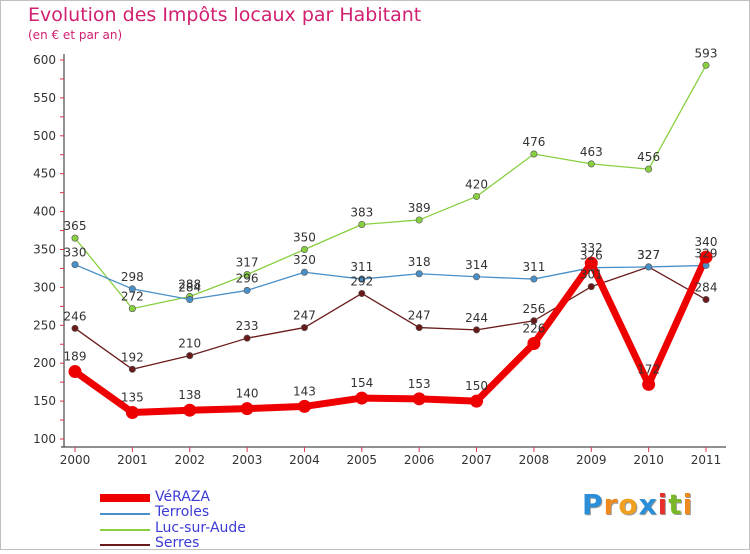 Image resolution: width=750 pixels, height=554 pixels. Describe the element at coordinates (361, 267) in the screenshot. I see `data-label: 311` at that location.